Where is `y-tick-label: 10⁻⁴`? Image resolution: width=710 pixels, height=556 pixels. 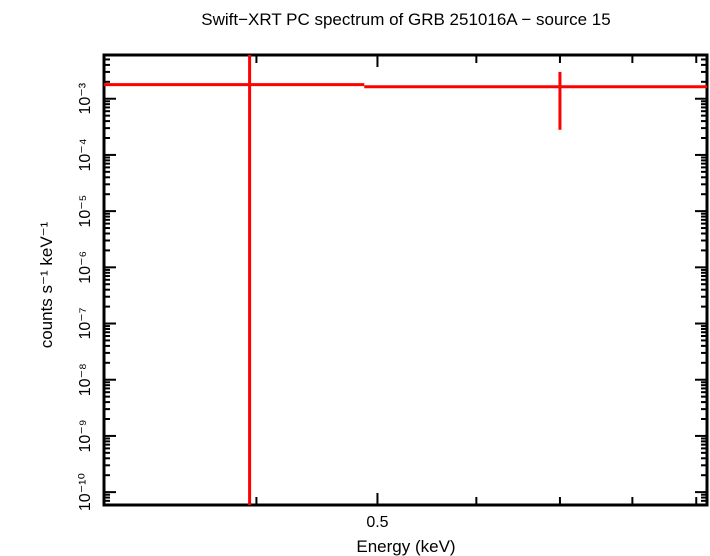
y-tick-label: 10⁻⁴ is located at coordinates (85, 154).